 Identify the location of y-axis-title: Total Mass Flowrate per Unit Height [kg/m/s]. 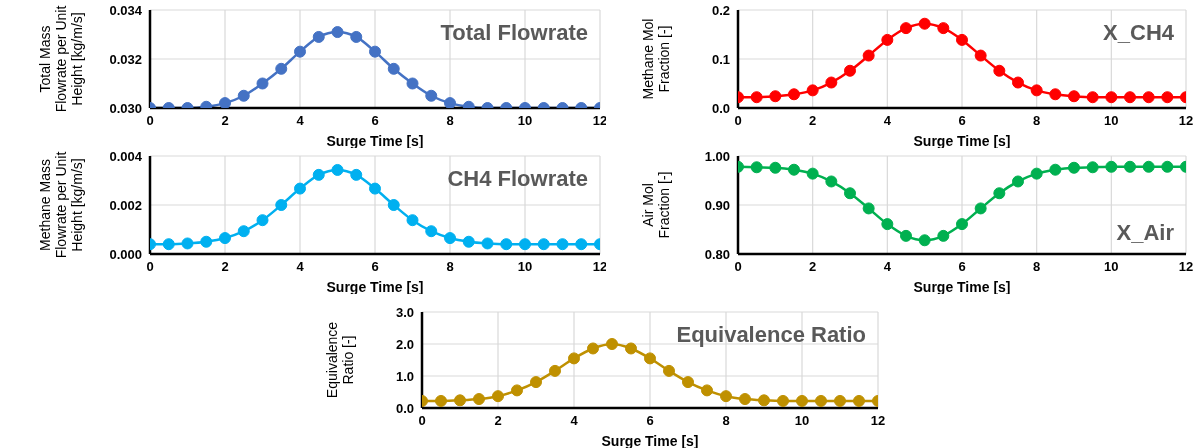
(61, 59).